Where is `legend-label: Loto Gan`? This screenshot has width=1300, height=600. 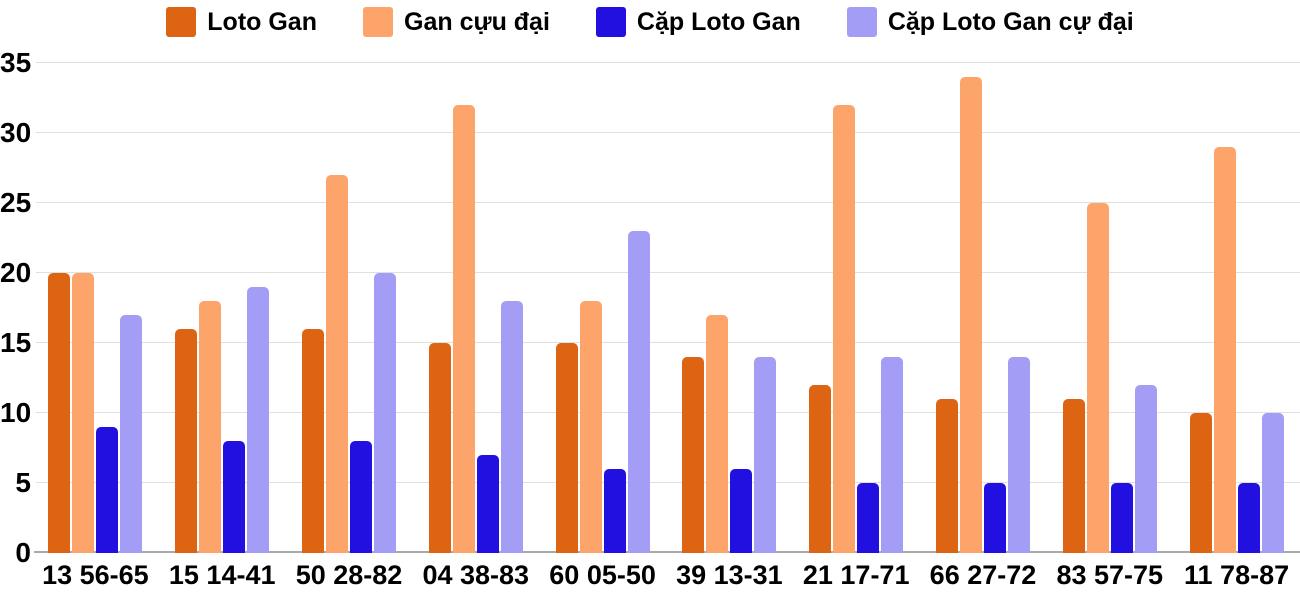 legend-label: Loto Gan is located at coordinates (262, 21).